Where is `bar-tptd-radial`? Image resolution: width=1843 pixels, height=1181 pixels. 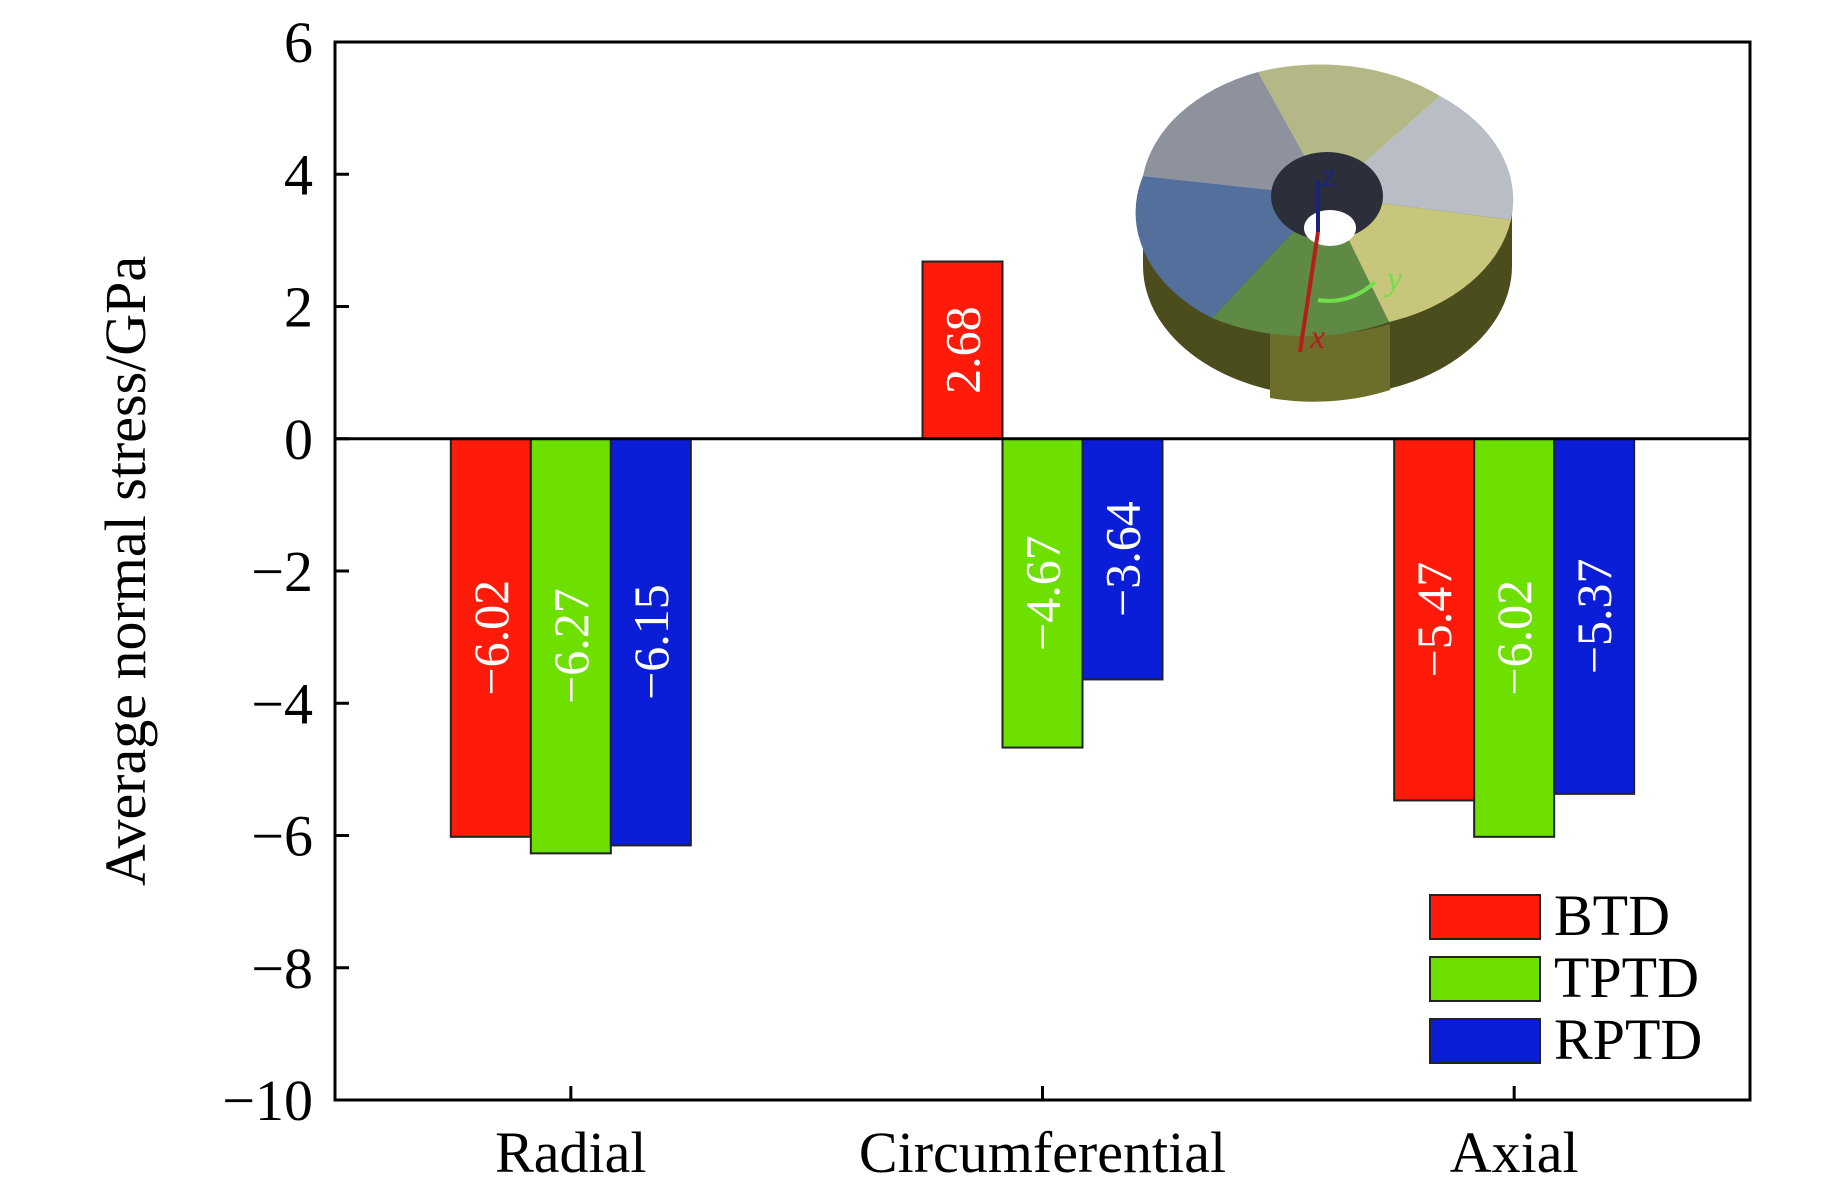 bar-tptd-radial is located at coordinates (570, 646).